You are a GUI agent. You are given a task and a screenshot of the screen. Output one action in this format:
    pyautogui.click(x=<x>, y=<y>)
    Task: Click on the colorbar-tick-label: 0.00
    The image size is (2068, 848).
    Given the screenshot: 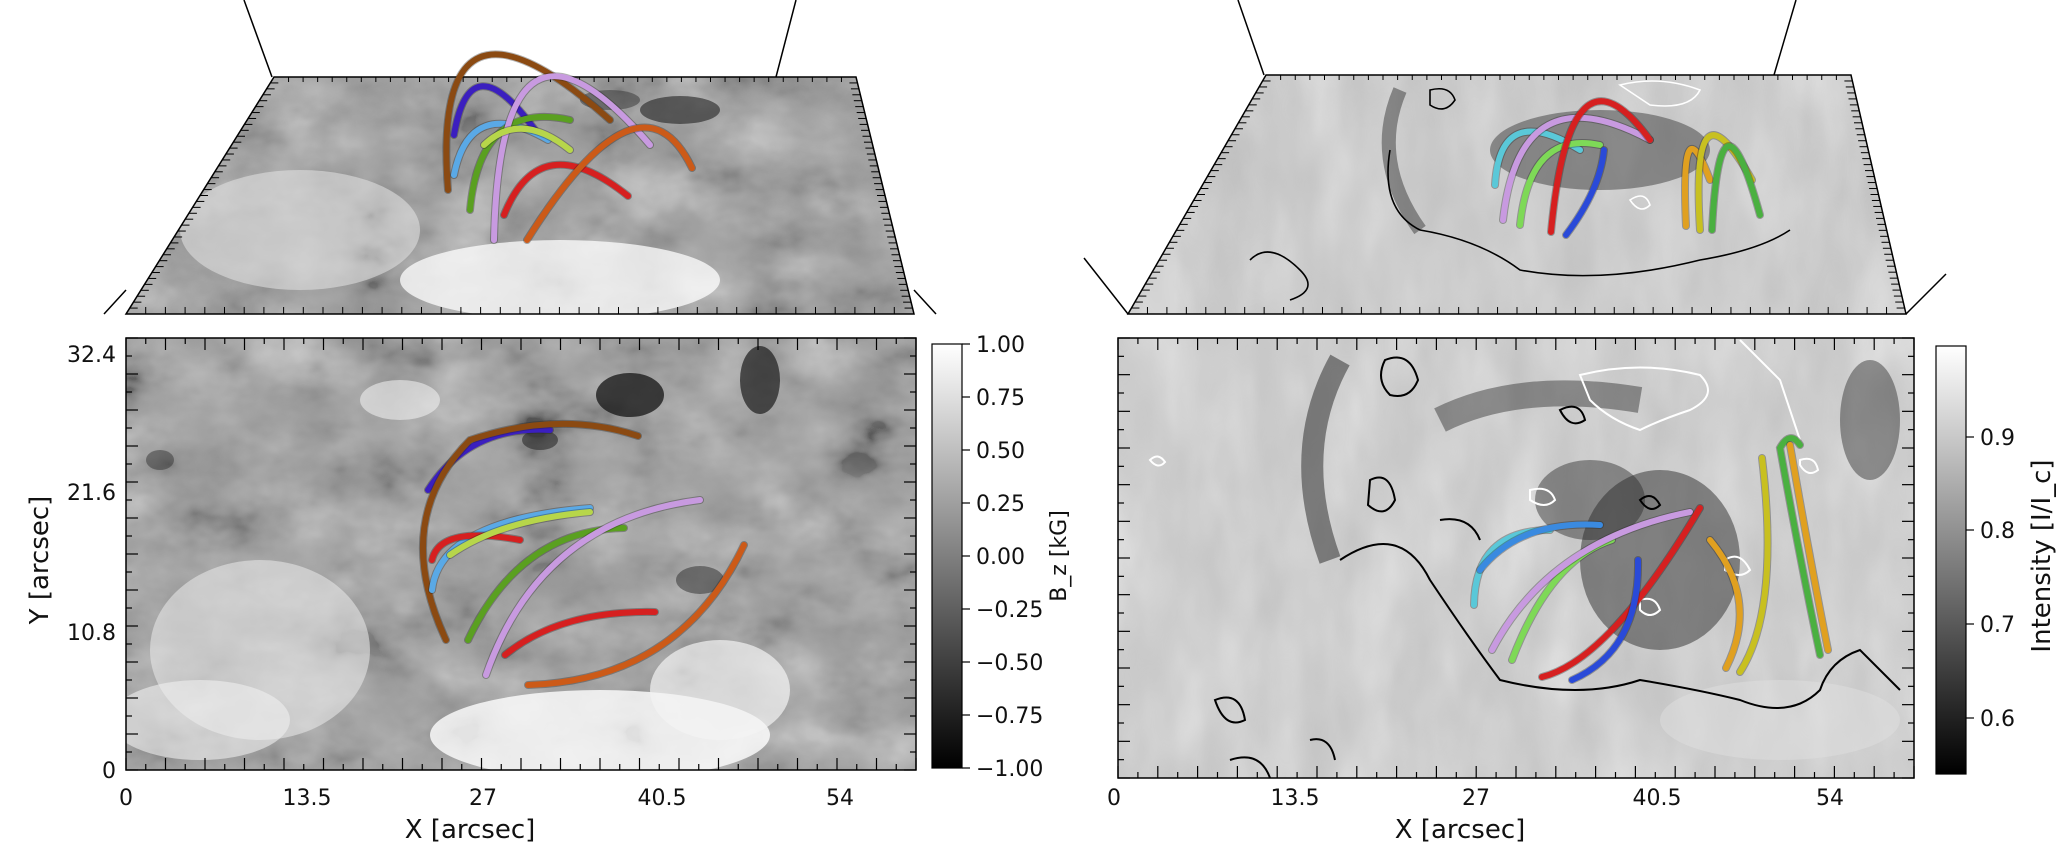 What is the action you would take?
    pyautogui.click(x=1000, y=557)
    